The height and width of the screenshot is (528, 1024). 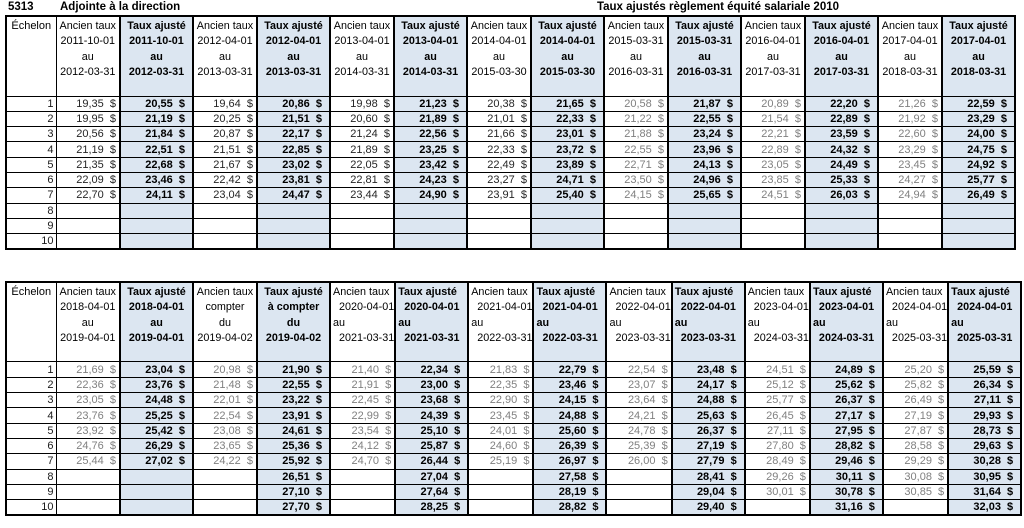 I want to click on old-rate-cell: 20,89 $, so click(x=773, y=103).